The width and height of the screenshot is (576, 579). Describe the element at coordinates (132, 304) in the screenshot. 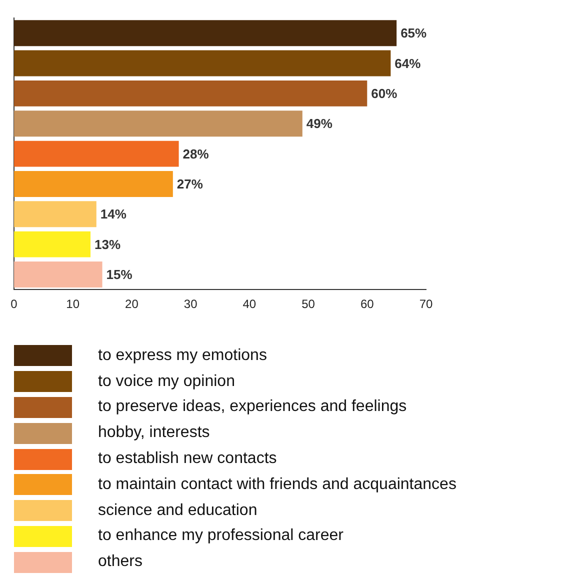

I see `x-tick-label: 20` at that location.